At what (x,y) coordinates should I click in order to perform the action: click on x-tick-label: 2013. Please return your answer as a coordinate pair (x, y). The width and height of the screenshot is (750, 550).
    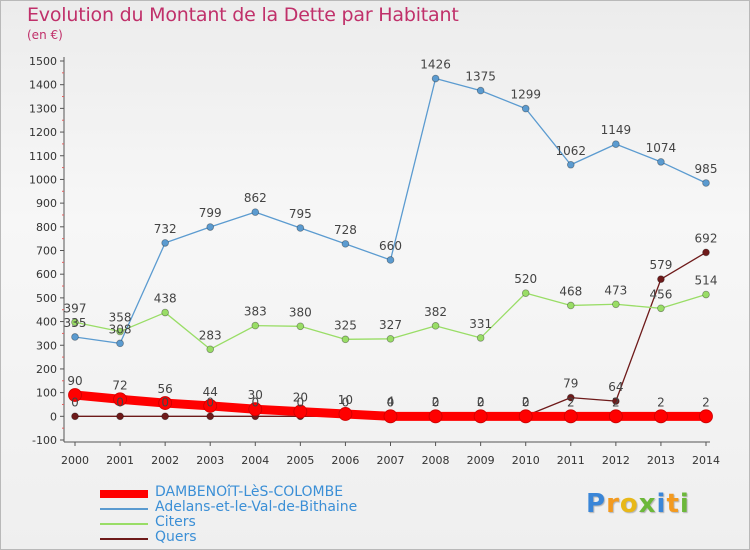
    Looking at the image, I should click on (661, 460).